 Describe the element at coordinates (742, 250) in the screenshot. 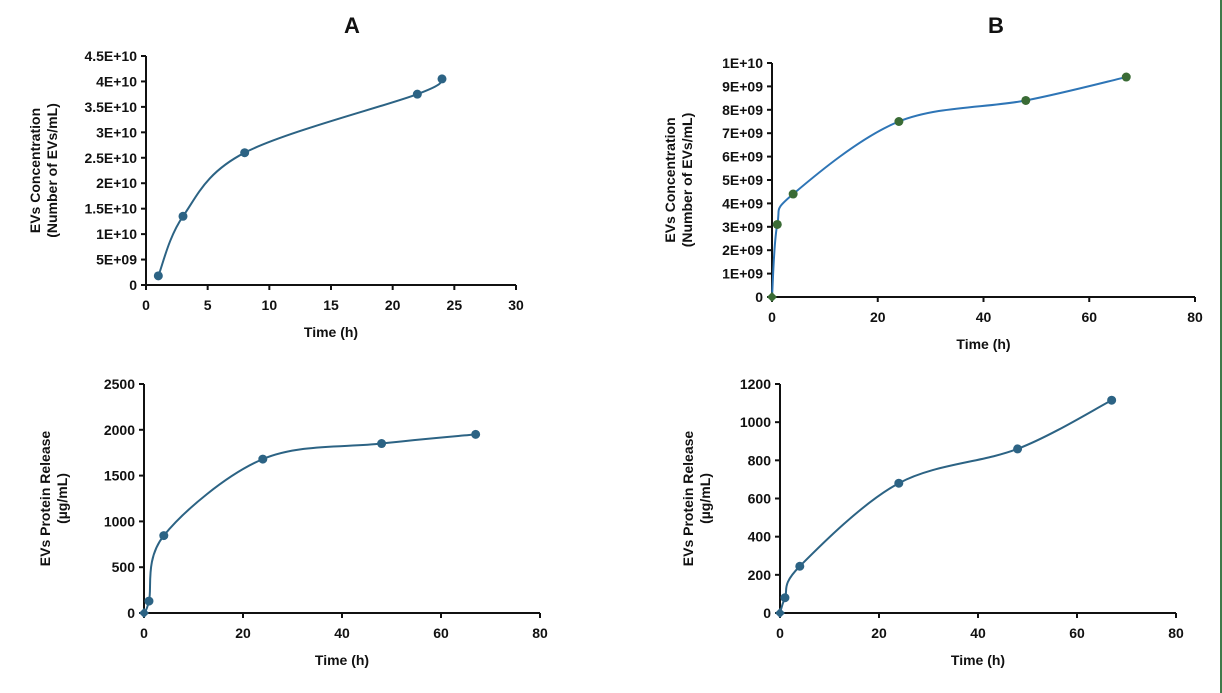

I see `y-tick-label: 2E+09` at that location.